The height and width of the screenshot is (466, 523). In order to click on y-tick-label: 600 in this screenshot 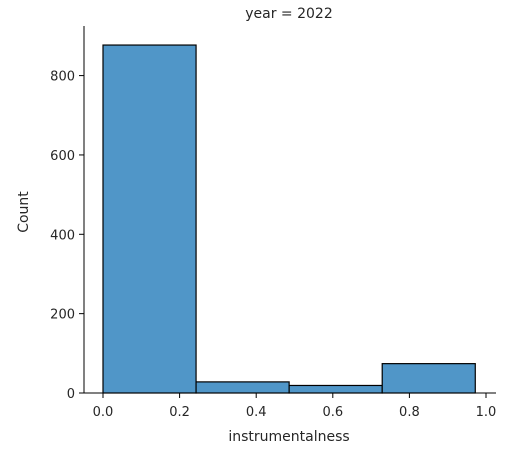, I will do `click(62, 156)`.